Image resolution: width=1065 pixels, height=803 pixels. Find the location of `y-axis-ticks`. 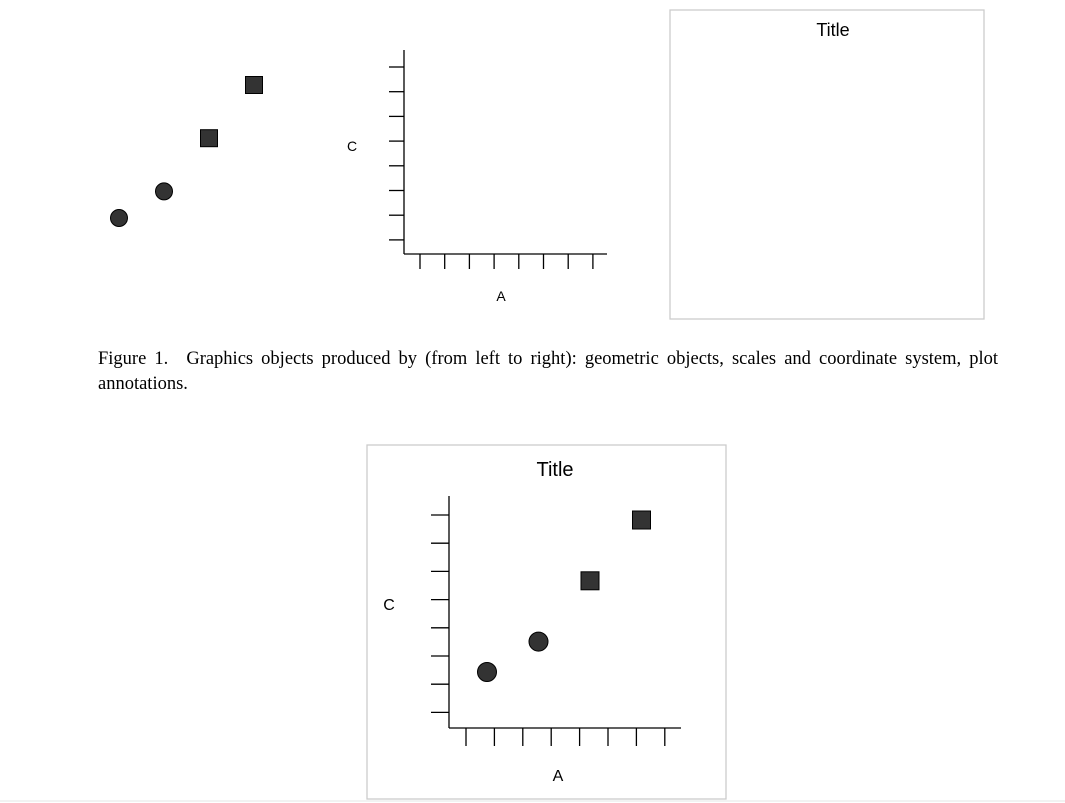

y-axis-ticks is located at coordinates (396, 153).